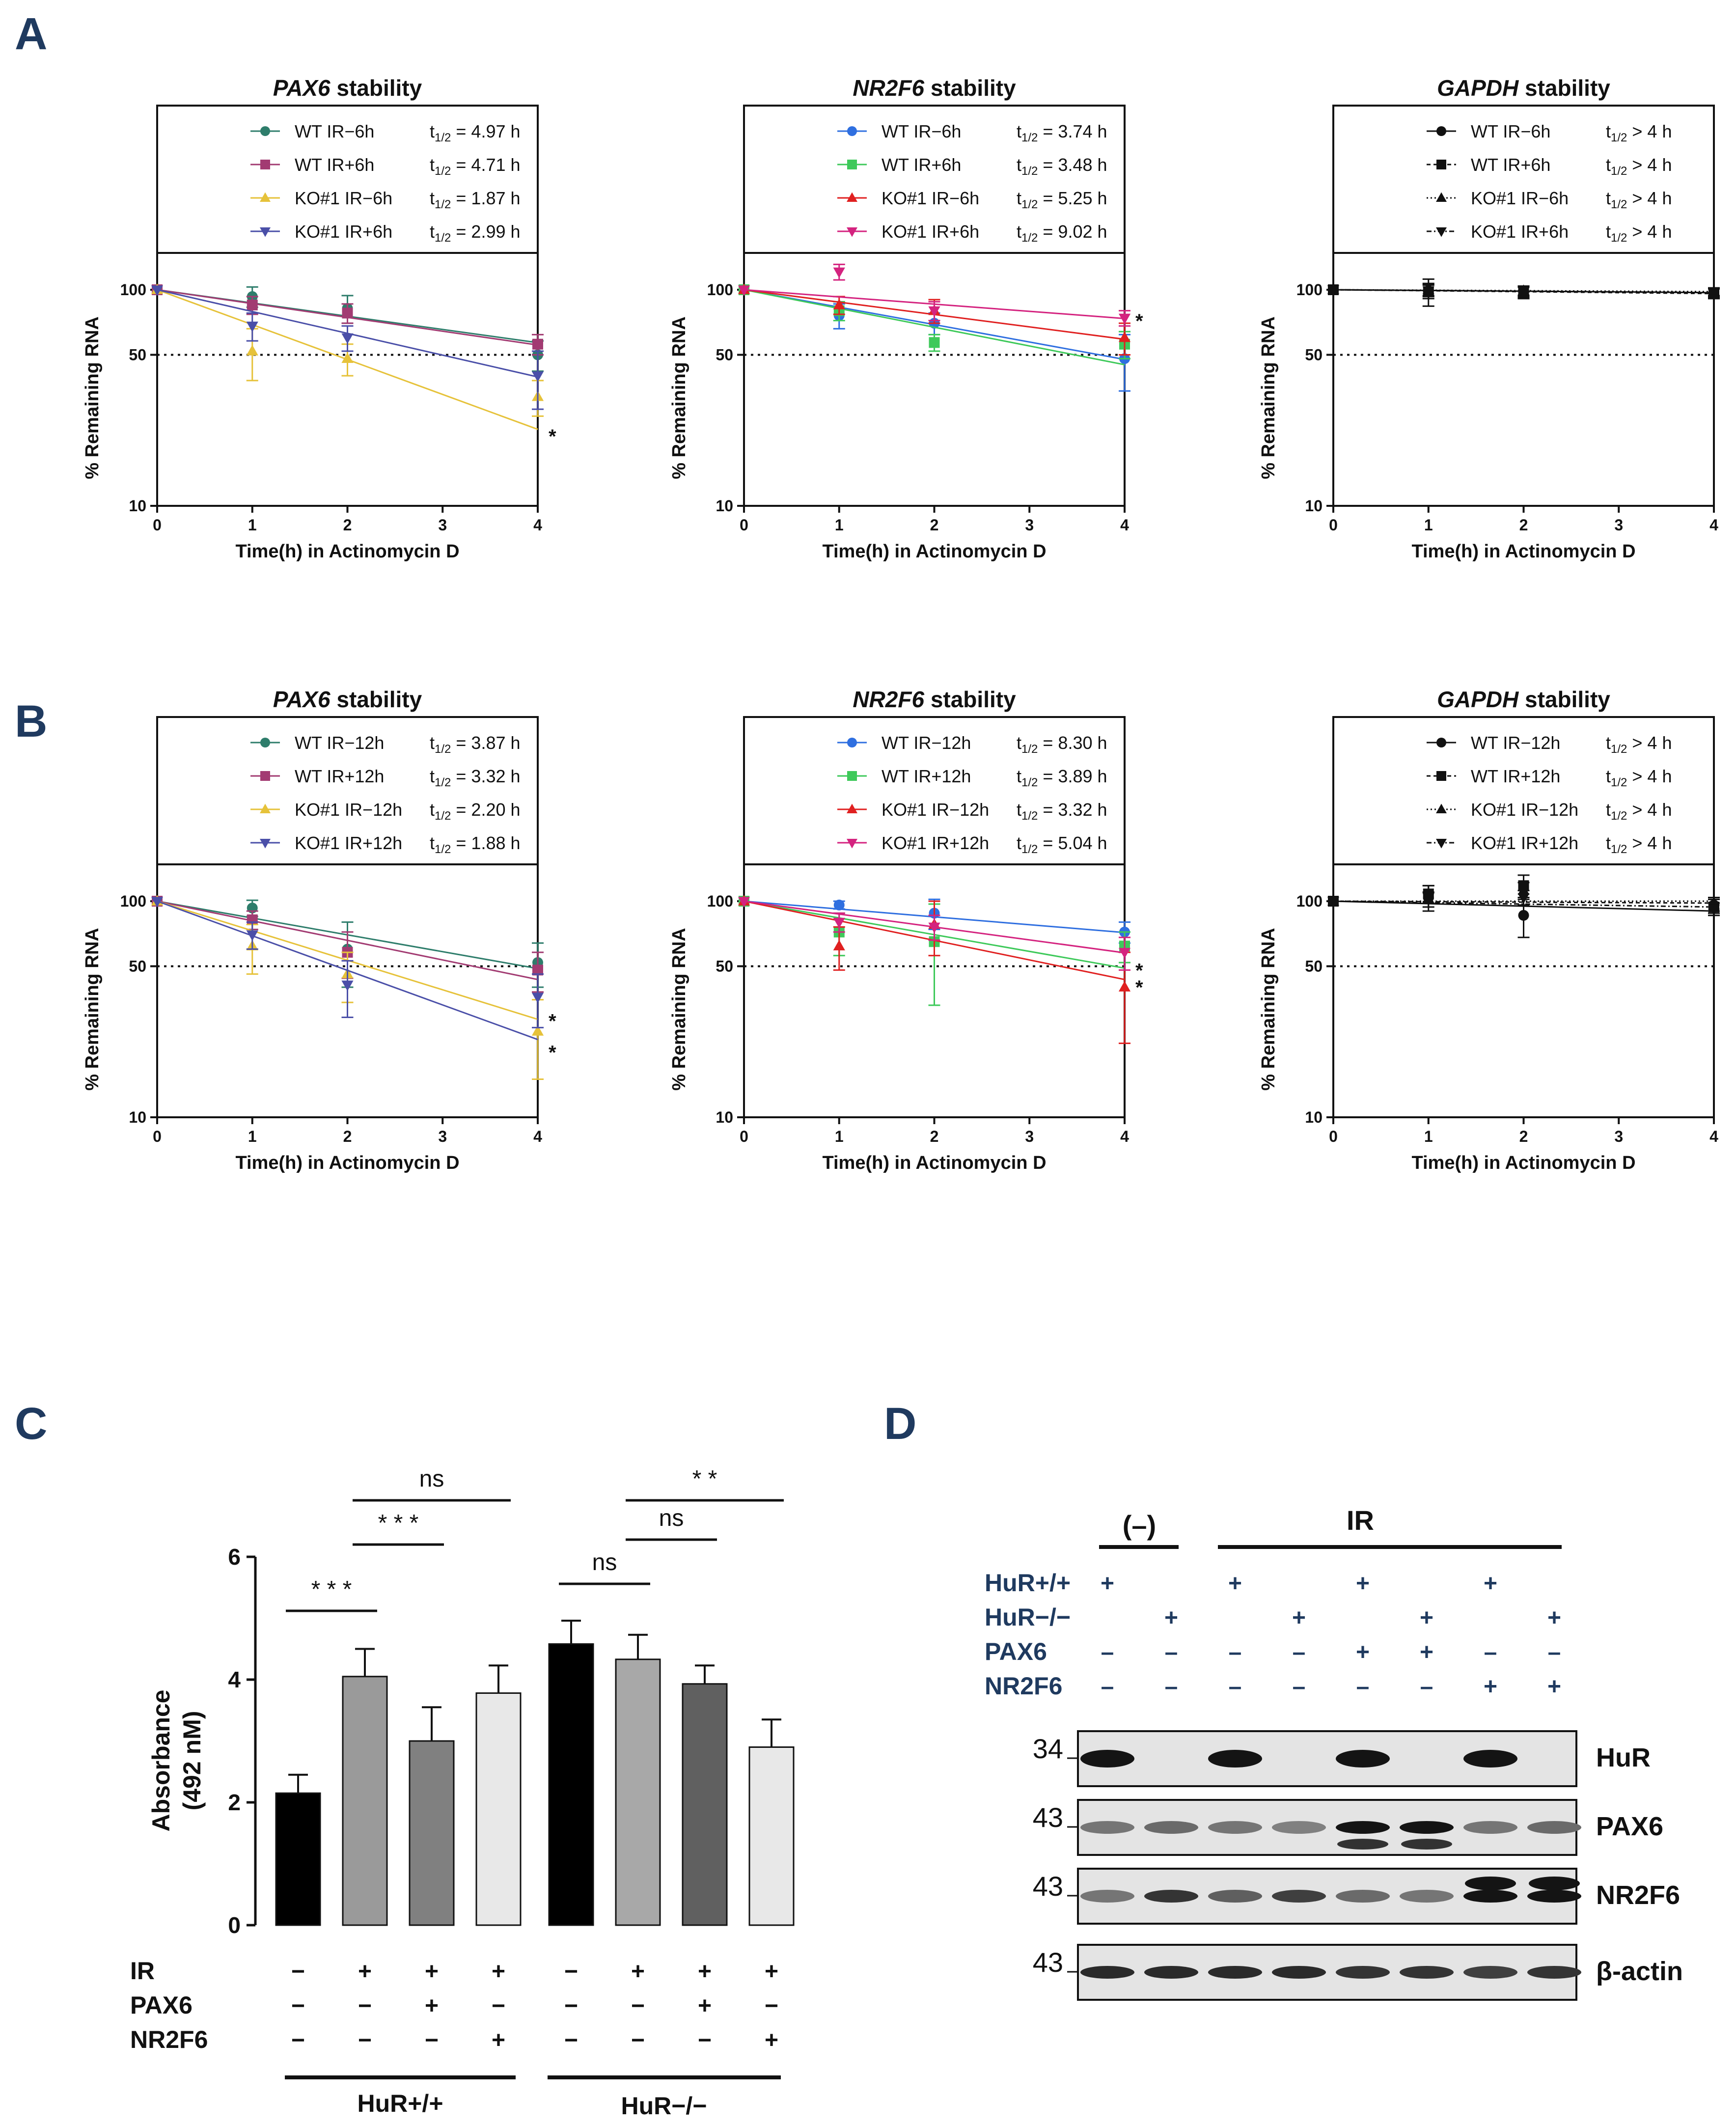 The height and width of the screenshot is (2127, 1736). Describe the element at coordinates (485, 843) in the screenshot. I see `half-life-value: = 1.88 h` at that location.